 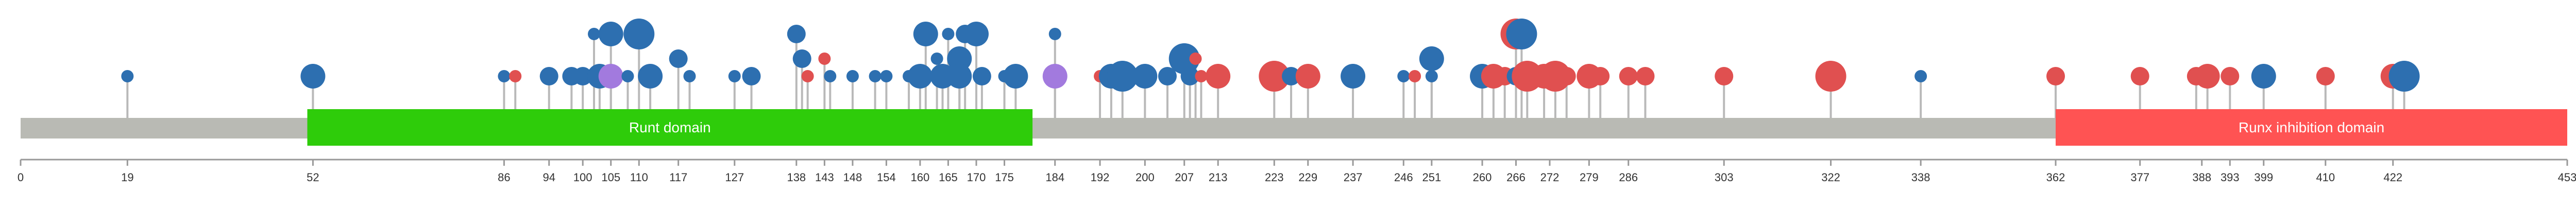 What do you see at coordinates (734, 177) in the screenshot?
I see `tick-label-9: 127` at bounding box center [734, 177].